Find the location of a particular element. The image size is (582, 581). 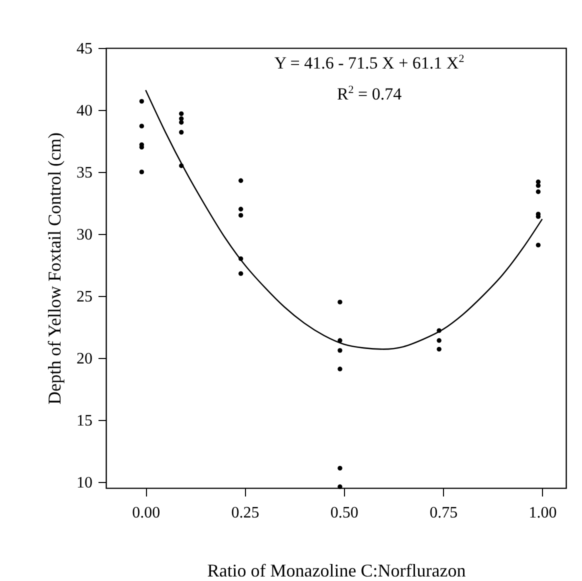

y-tick-label: 10 is located at coordinates (84, 483).